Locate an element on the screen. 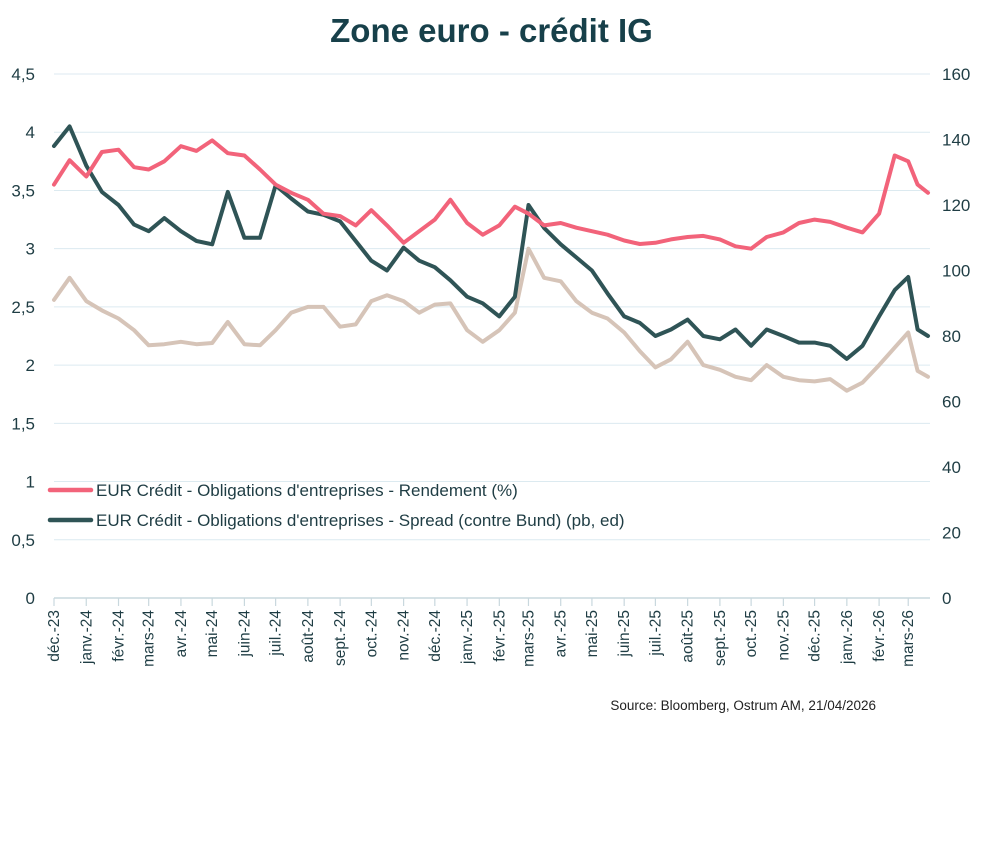  chart-title: Zone euro - crédit IG is located at coordinates (491, 30).